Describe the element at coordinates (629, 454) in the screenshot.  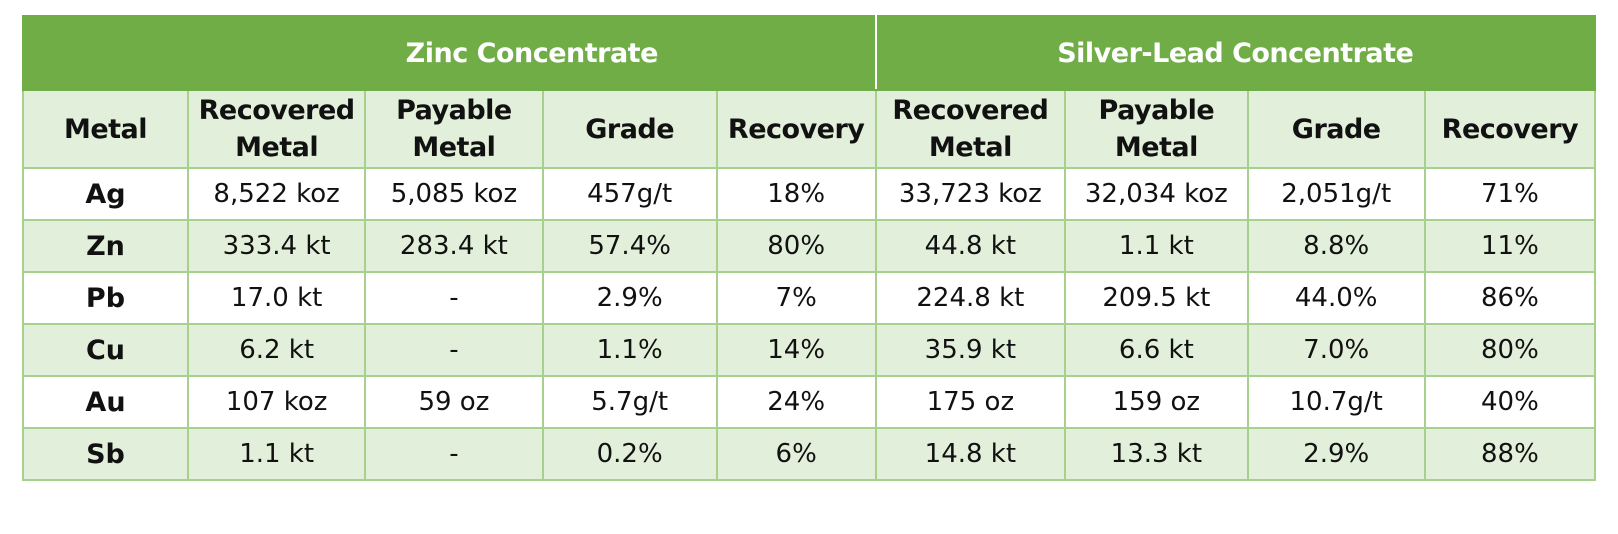
I see `zinc-grade-cell: 0.2%` at that location.